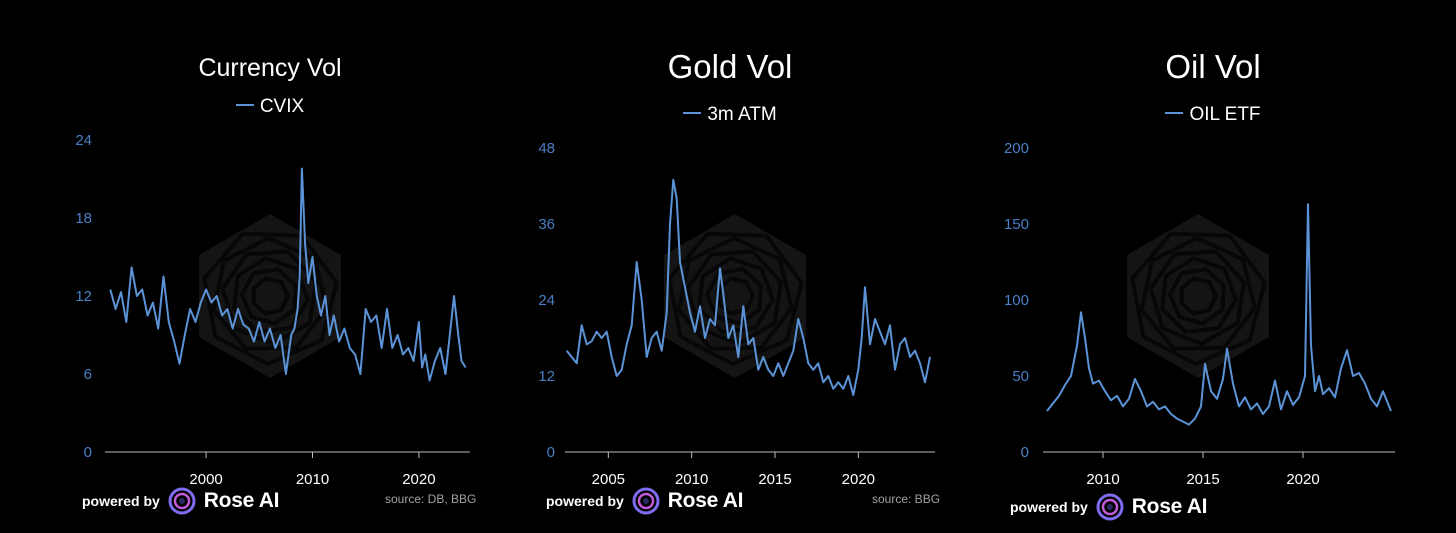 The width and height of the screenshot is (1456, 533). I want to click on y-tick-label: 6, so click(88, 374).